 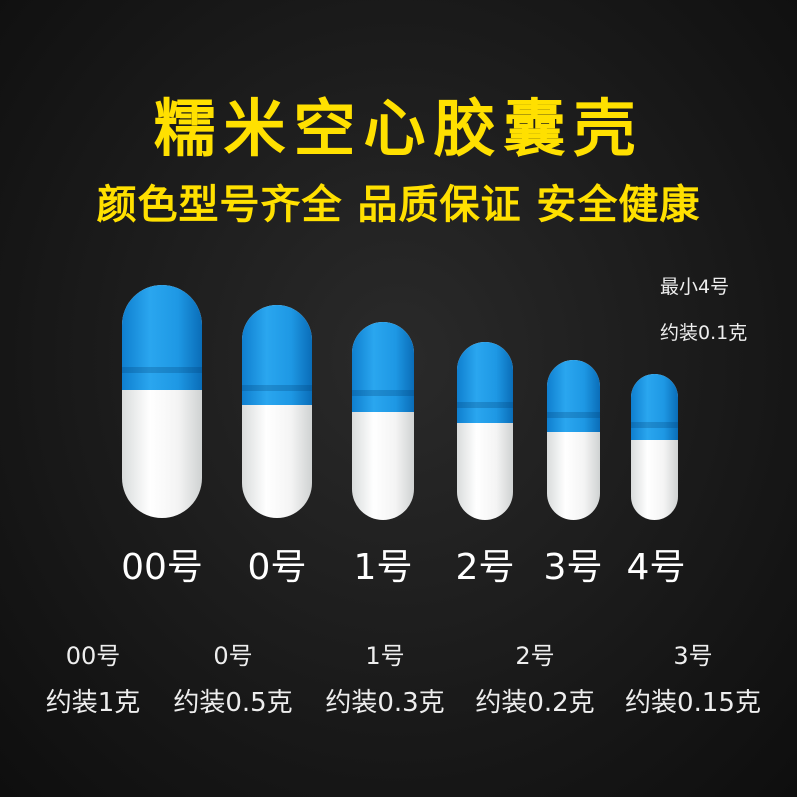 What do you see at coordinates (233, 656) in the screenshot?
I see `weight-size: 0号` at bounding box center [233, 656].